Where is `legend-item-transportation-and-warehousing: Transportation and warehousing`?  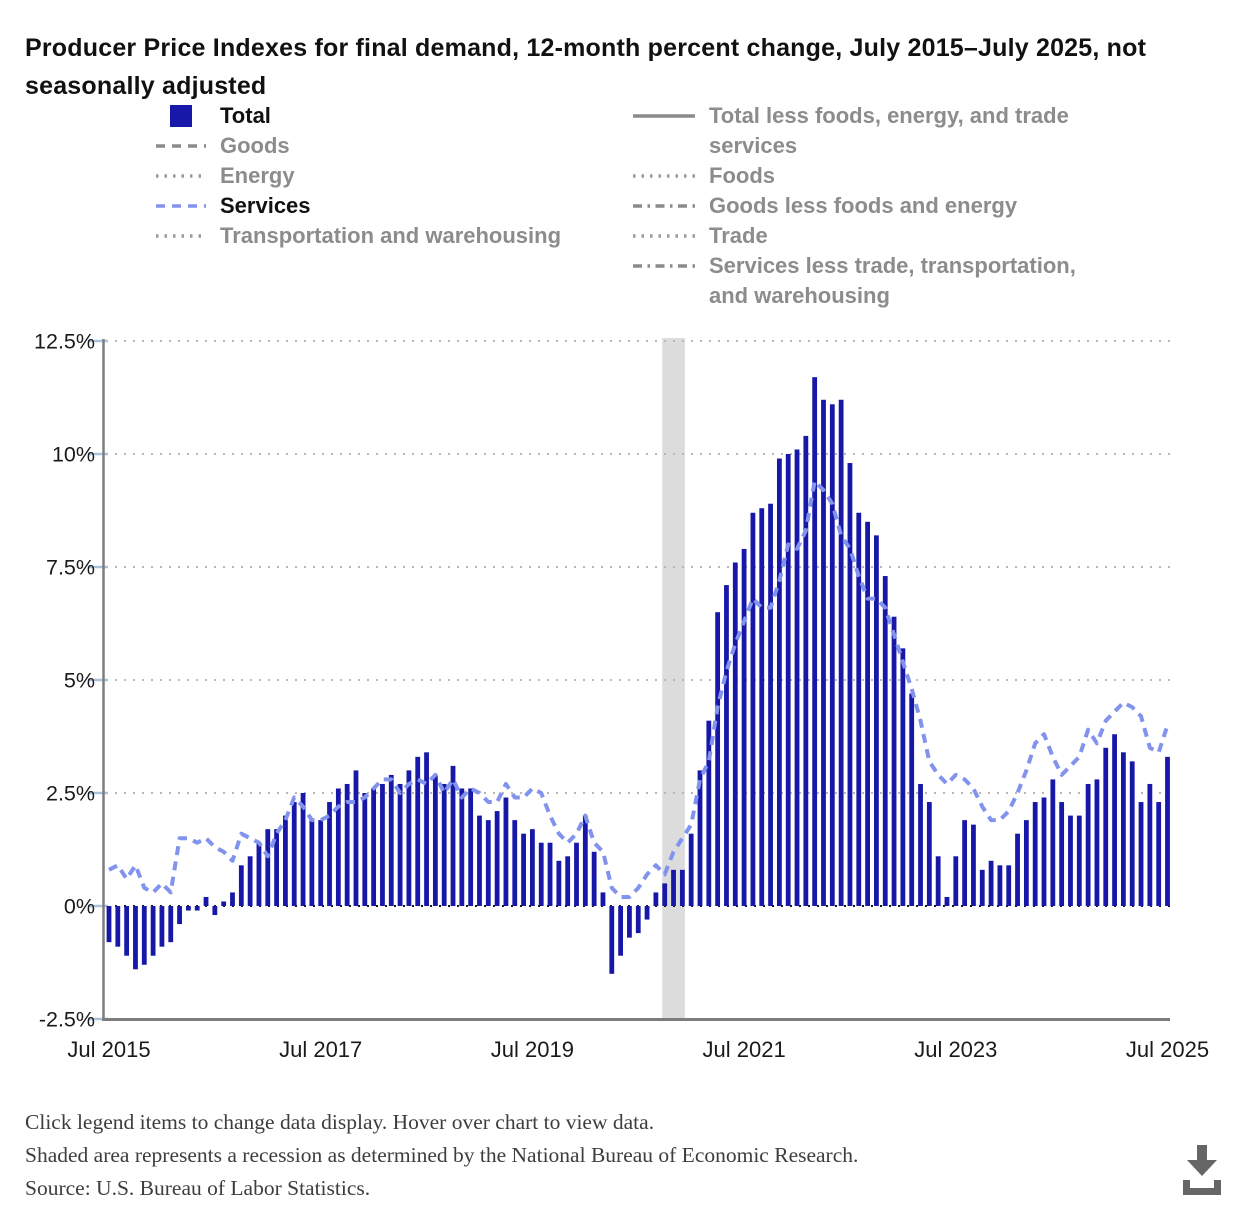
legend-item-transportation-and-warehousing: Transportation and warehousing is located at coordinates (390, 236).